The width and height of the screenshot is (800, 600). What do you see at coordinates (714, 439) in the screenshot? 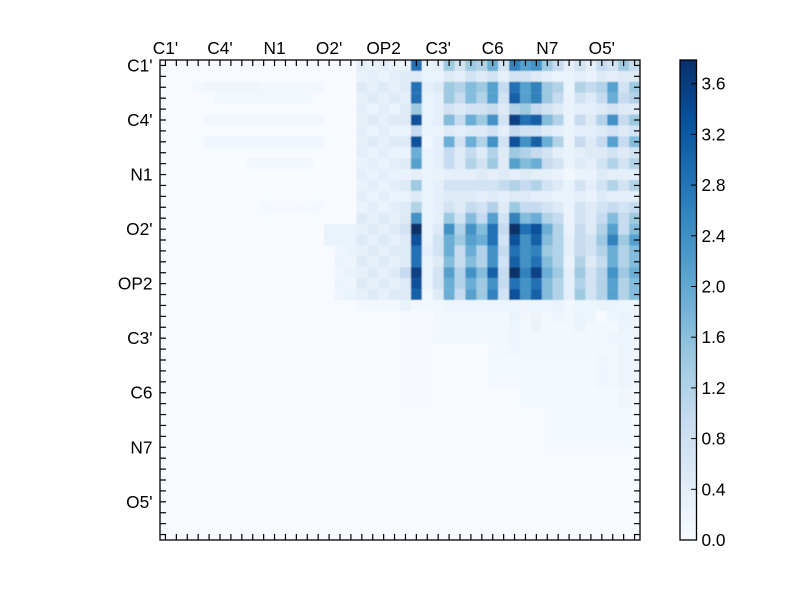
I see `svg-text: 0.8` at bounding box center [714, 439].